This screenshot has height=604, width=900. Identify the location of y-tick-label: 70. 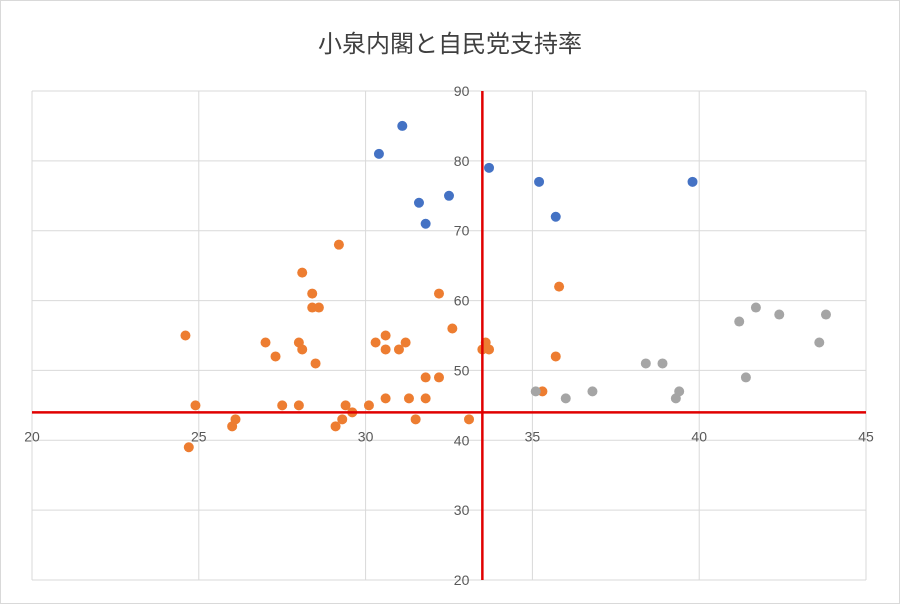
(462, 231).